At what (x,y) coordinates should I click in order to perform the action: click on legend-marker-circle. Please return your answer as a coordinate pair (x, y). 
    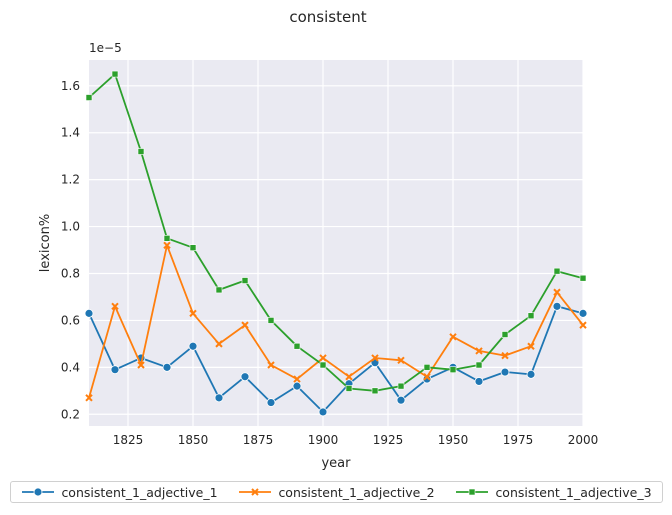
    Looking at the image, I should click on (38, 492).